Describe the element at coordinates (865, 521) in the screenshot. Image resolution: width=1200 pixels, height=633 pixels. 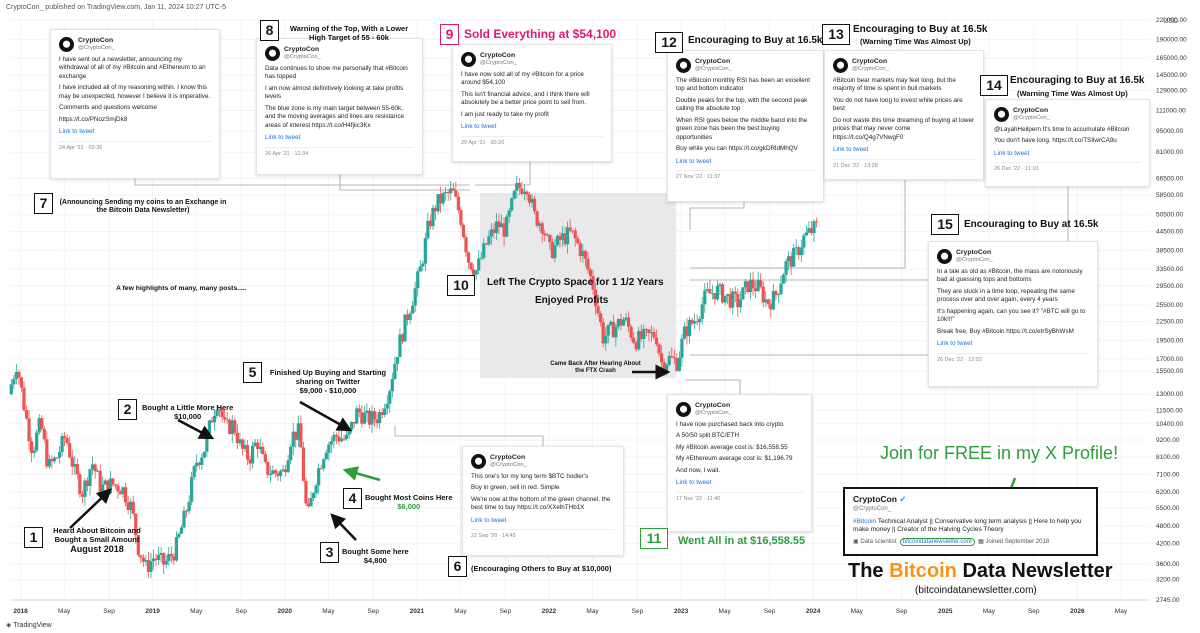
I see `bio-tag: #Bitcoin` at that location.